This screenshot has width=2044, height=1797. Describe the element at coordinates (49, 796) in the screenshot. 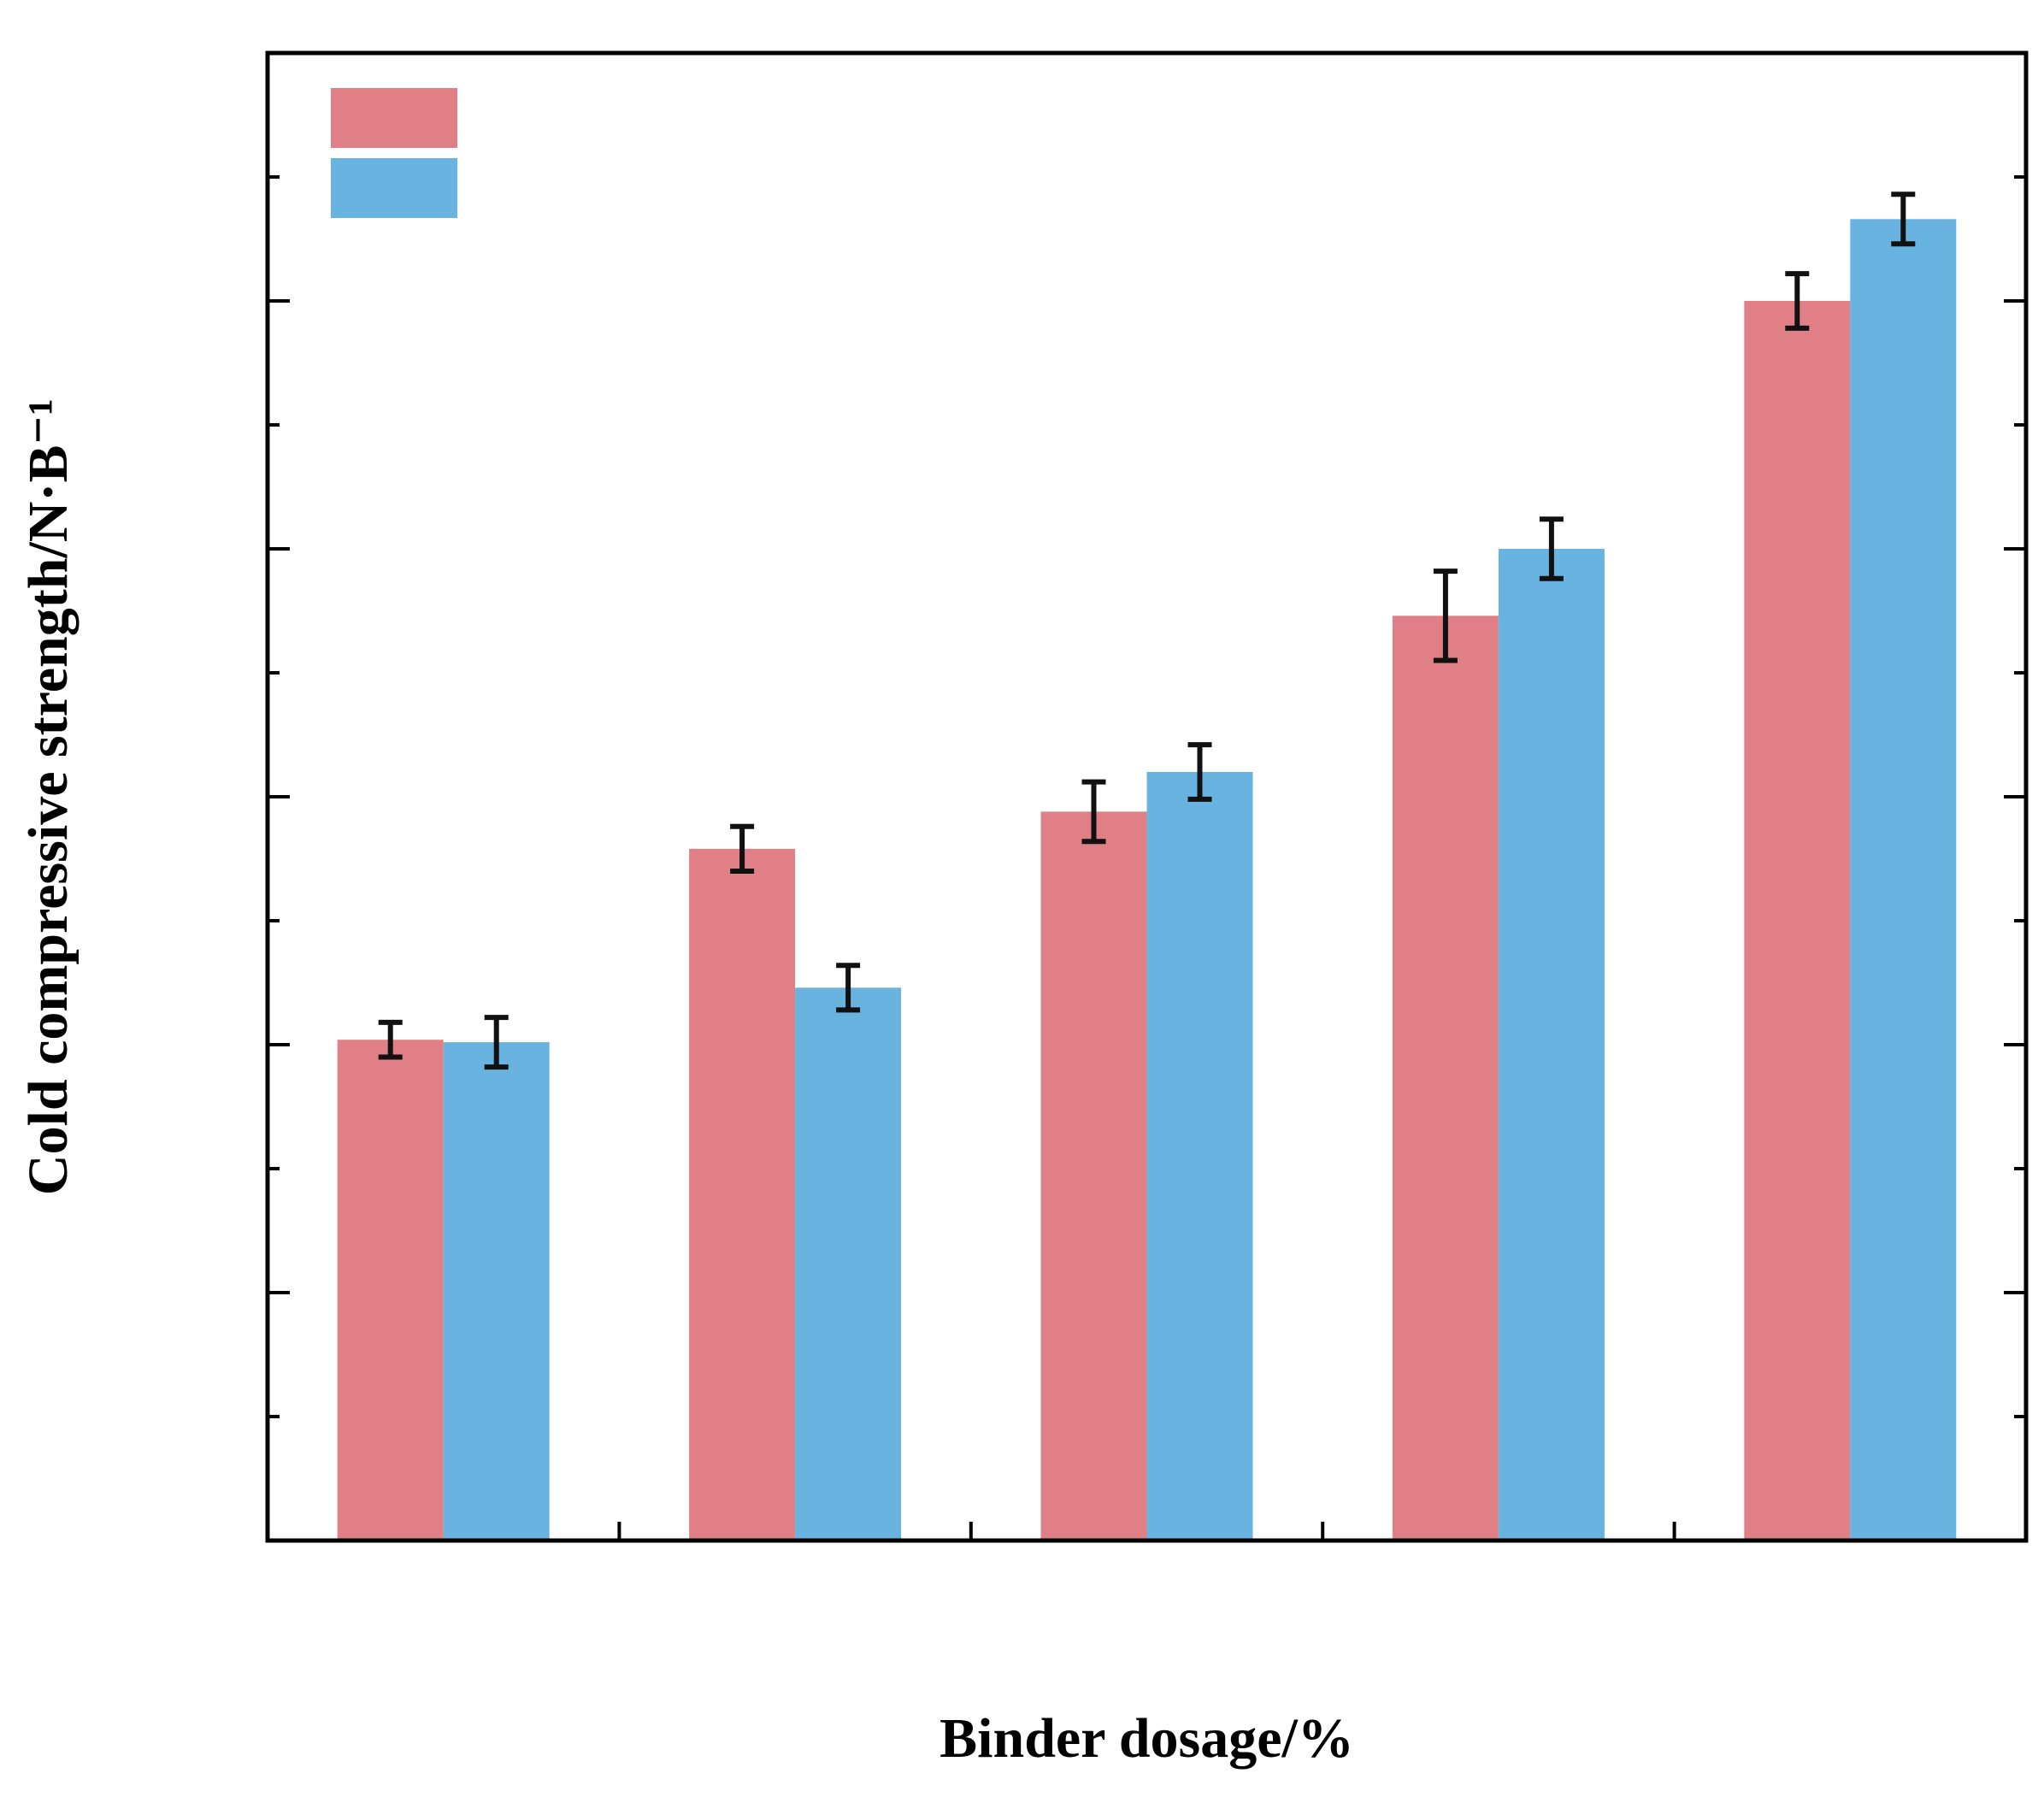

I see `y-axis-title: Cold compressive strength/N·B⁻¹` at that location.